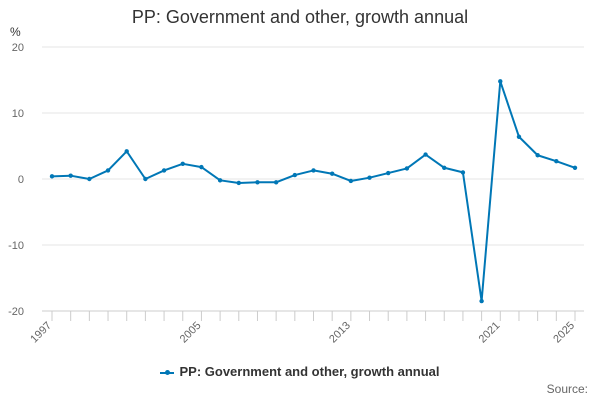  What do you see at coordinates (15, 32) in the screenshot?
I see `y-axis-unit-label: %` at bounding box center [15, 32].